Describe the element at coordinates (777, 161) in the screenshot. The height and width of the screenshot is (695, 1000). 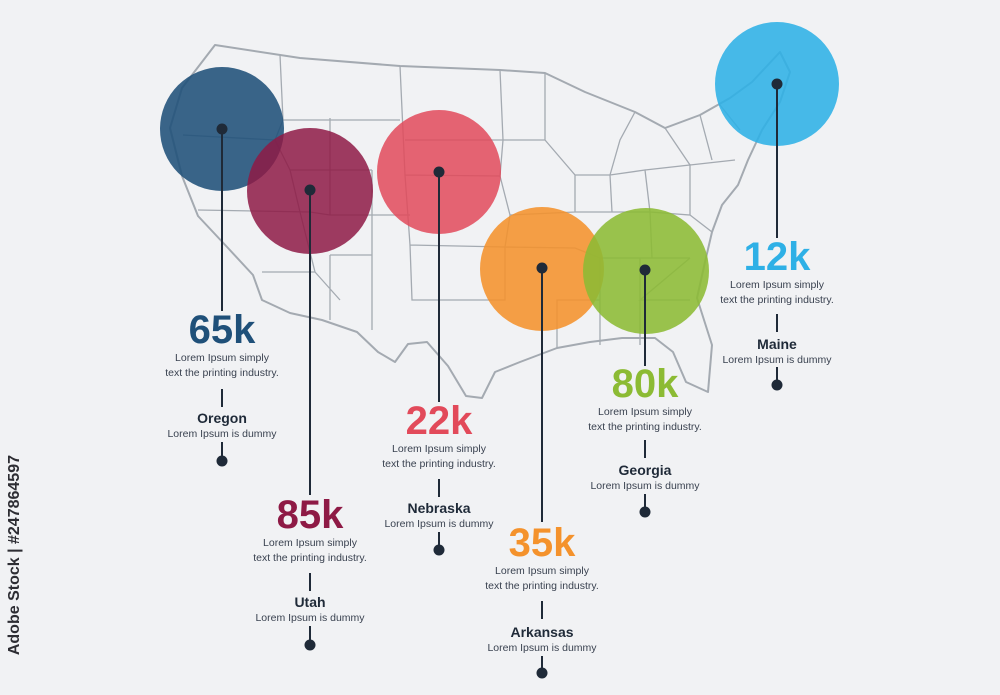
I see `maine-connector` at that location.